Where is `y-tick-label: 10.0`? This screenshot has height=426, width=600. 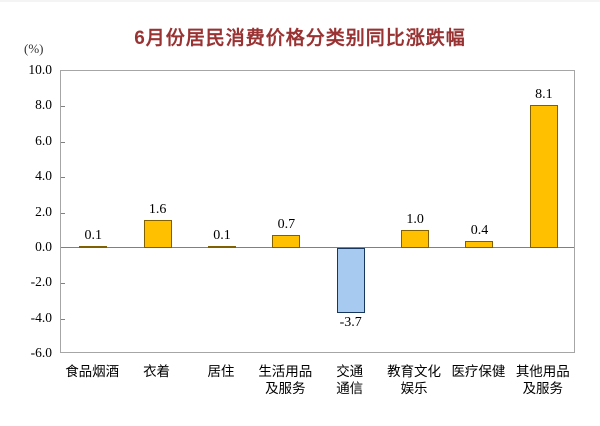
y-tick-label: 10.0 is located at coordinates (40, 69).